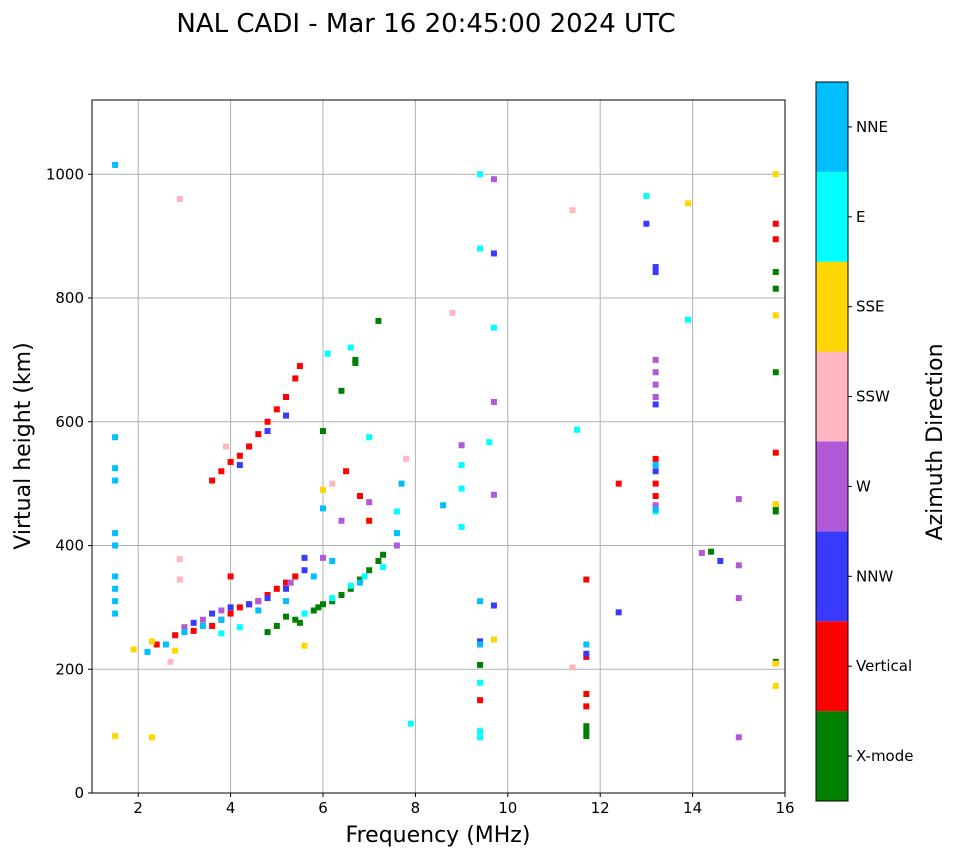 The image size is (958, 857). What do you see at coordinates (692, 808) in the screenshot?
I see `x-tick-label: 14` at bounding box center [692, 808].